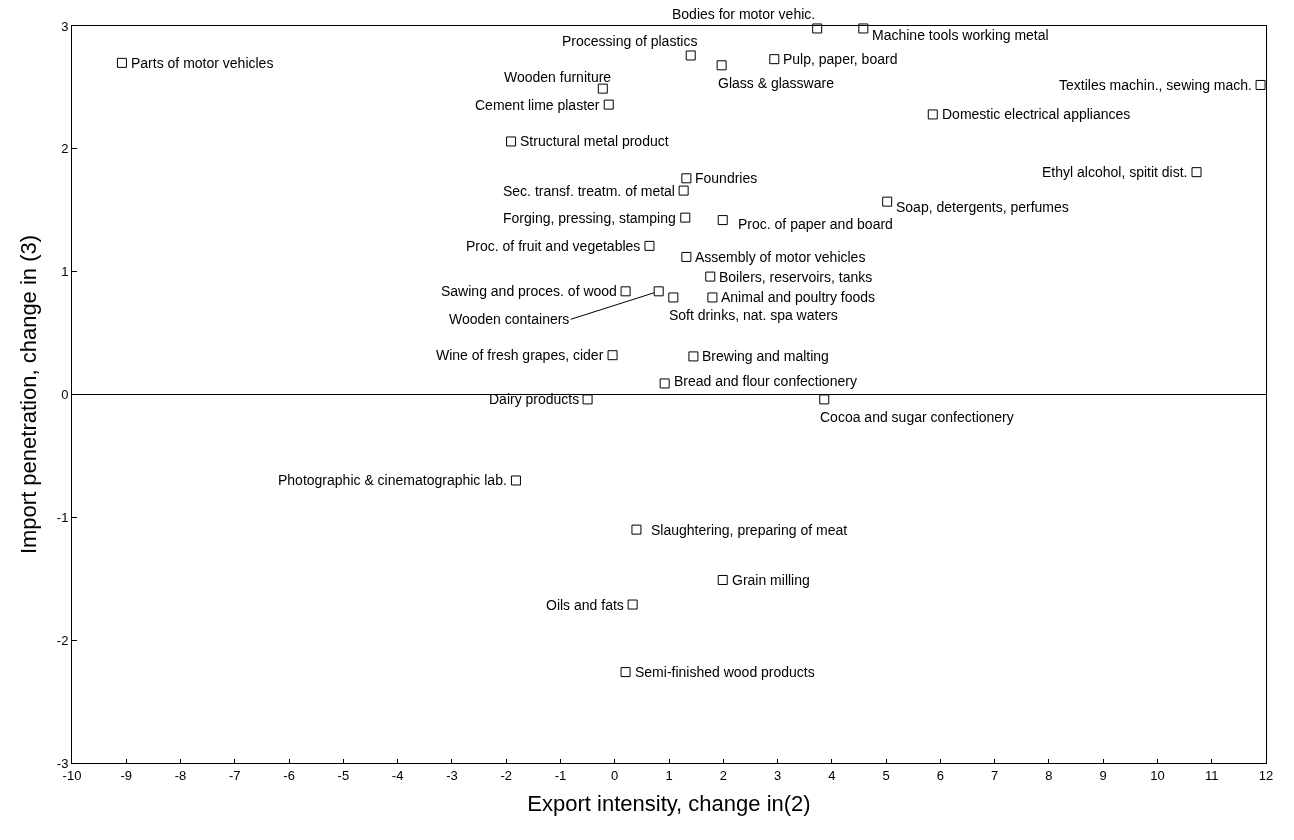 The image size is (1294, 840). What do you see at coordinates (780, 257) in the screenshot?
I see `annotation: Assembly of motor vehicles` at bounding box center [780, 257].